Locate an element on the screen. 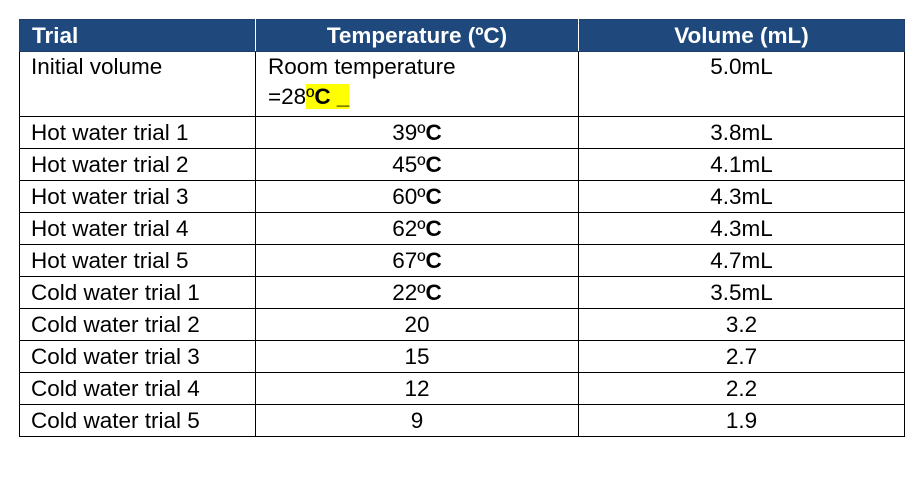 The height and width of the screenshot is (477, 924). temperature-value: 60º is located at coordinates (409, 196).